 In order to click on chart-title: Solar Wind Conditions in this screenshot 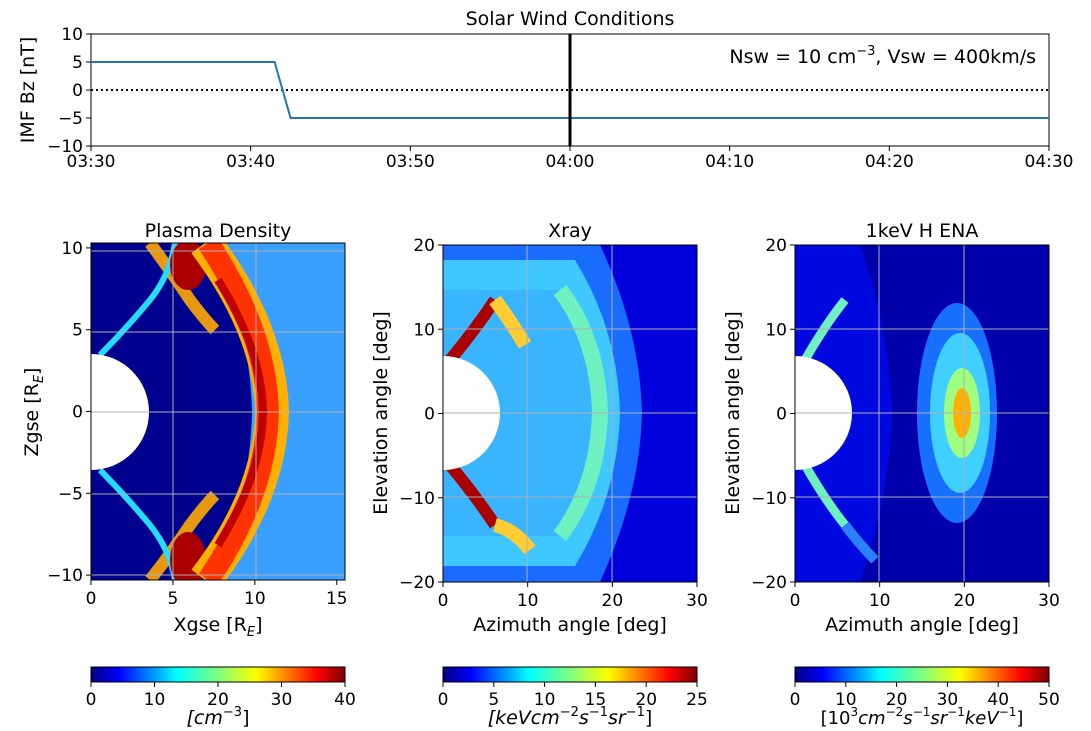, I will do `click(570, 19)`.